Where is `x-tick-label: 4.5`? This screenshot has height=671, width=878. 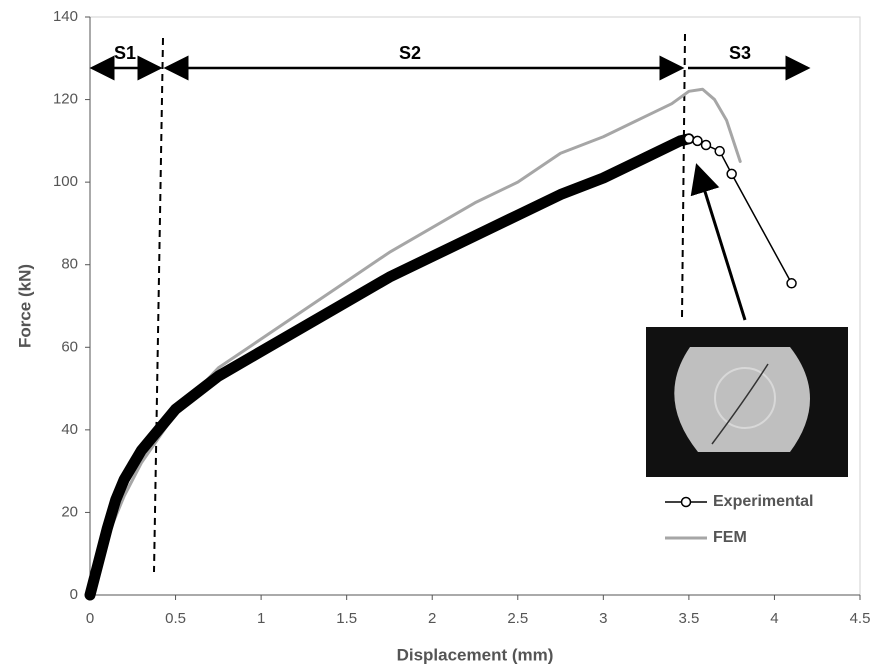 x-tick-label: 4.5 is located at coordinates (860, 618).